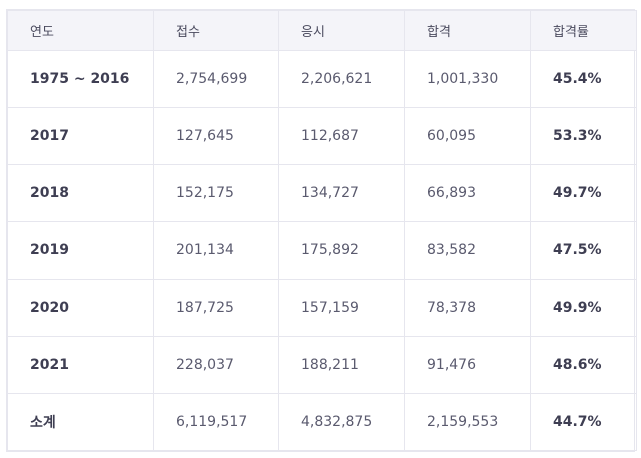  Describe the element at coordinates (583, 250) in the screenshot. I see `cell-pass-rate: 47.5%` at that location.